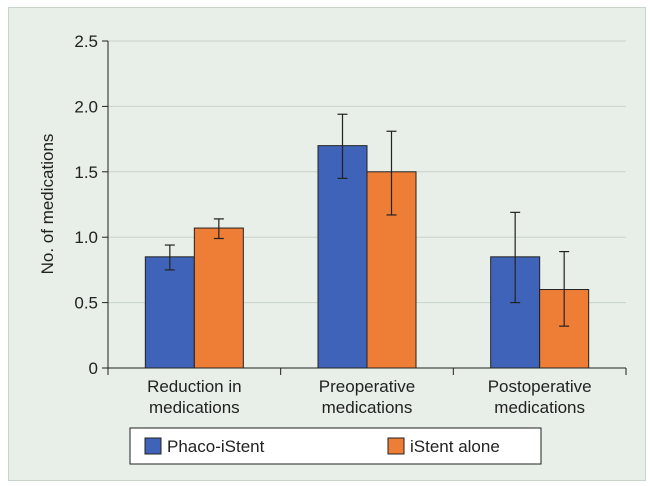 The height and width of the screenshot is (486, 652). I want to click on x-category-label: Preoperative, so click(367, 386).